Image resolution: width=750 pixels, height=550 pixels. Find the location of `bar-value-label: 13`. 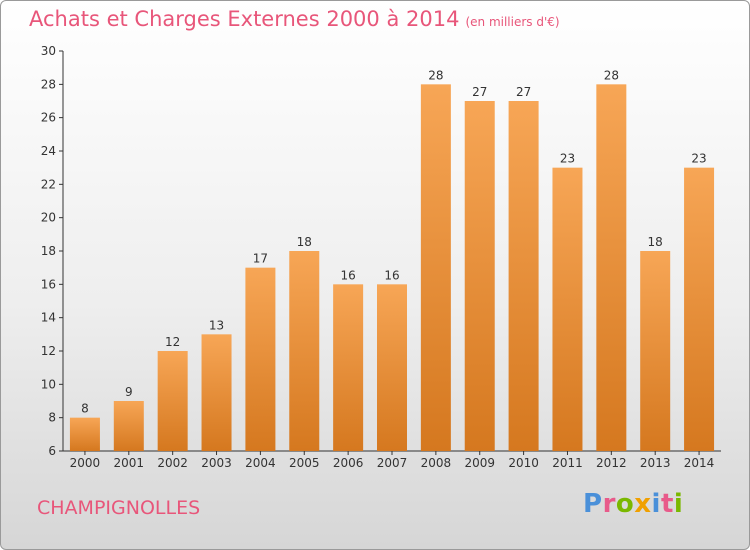

bar-value-label: 13 is located at coordinates (216, 325).